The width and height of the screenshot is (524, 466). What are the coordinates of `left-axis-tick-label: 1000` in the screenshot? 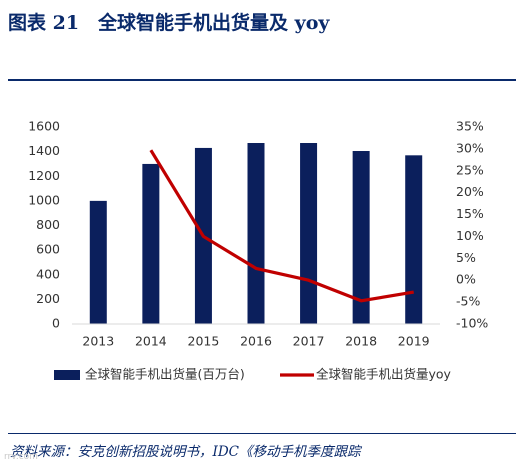 It's located at (44, 199).